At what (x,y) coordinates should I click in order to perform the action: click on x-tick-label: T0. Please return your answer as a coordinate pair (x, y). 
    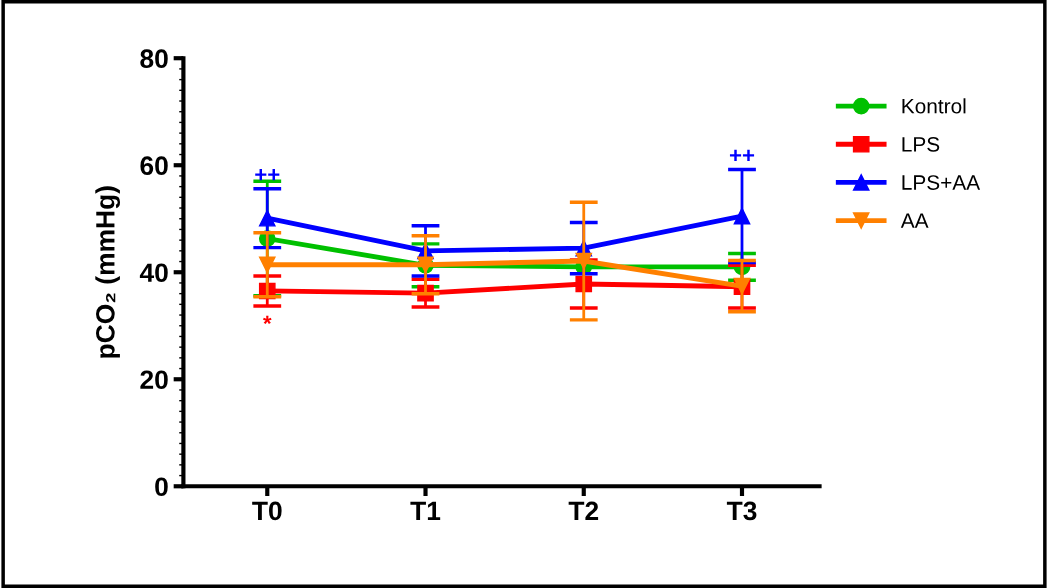
    Looking at the image, I should click on (267, 511).